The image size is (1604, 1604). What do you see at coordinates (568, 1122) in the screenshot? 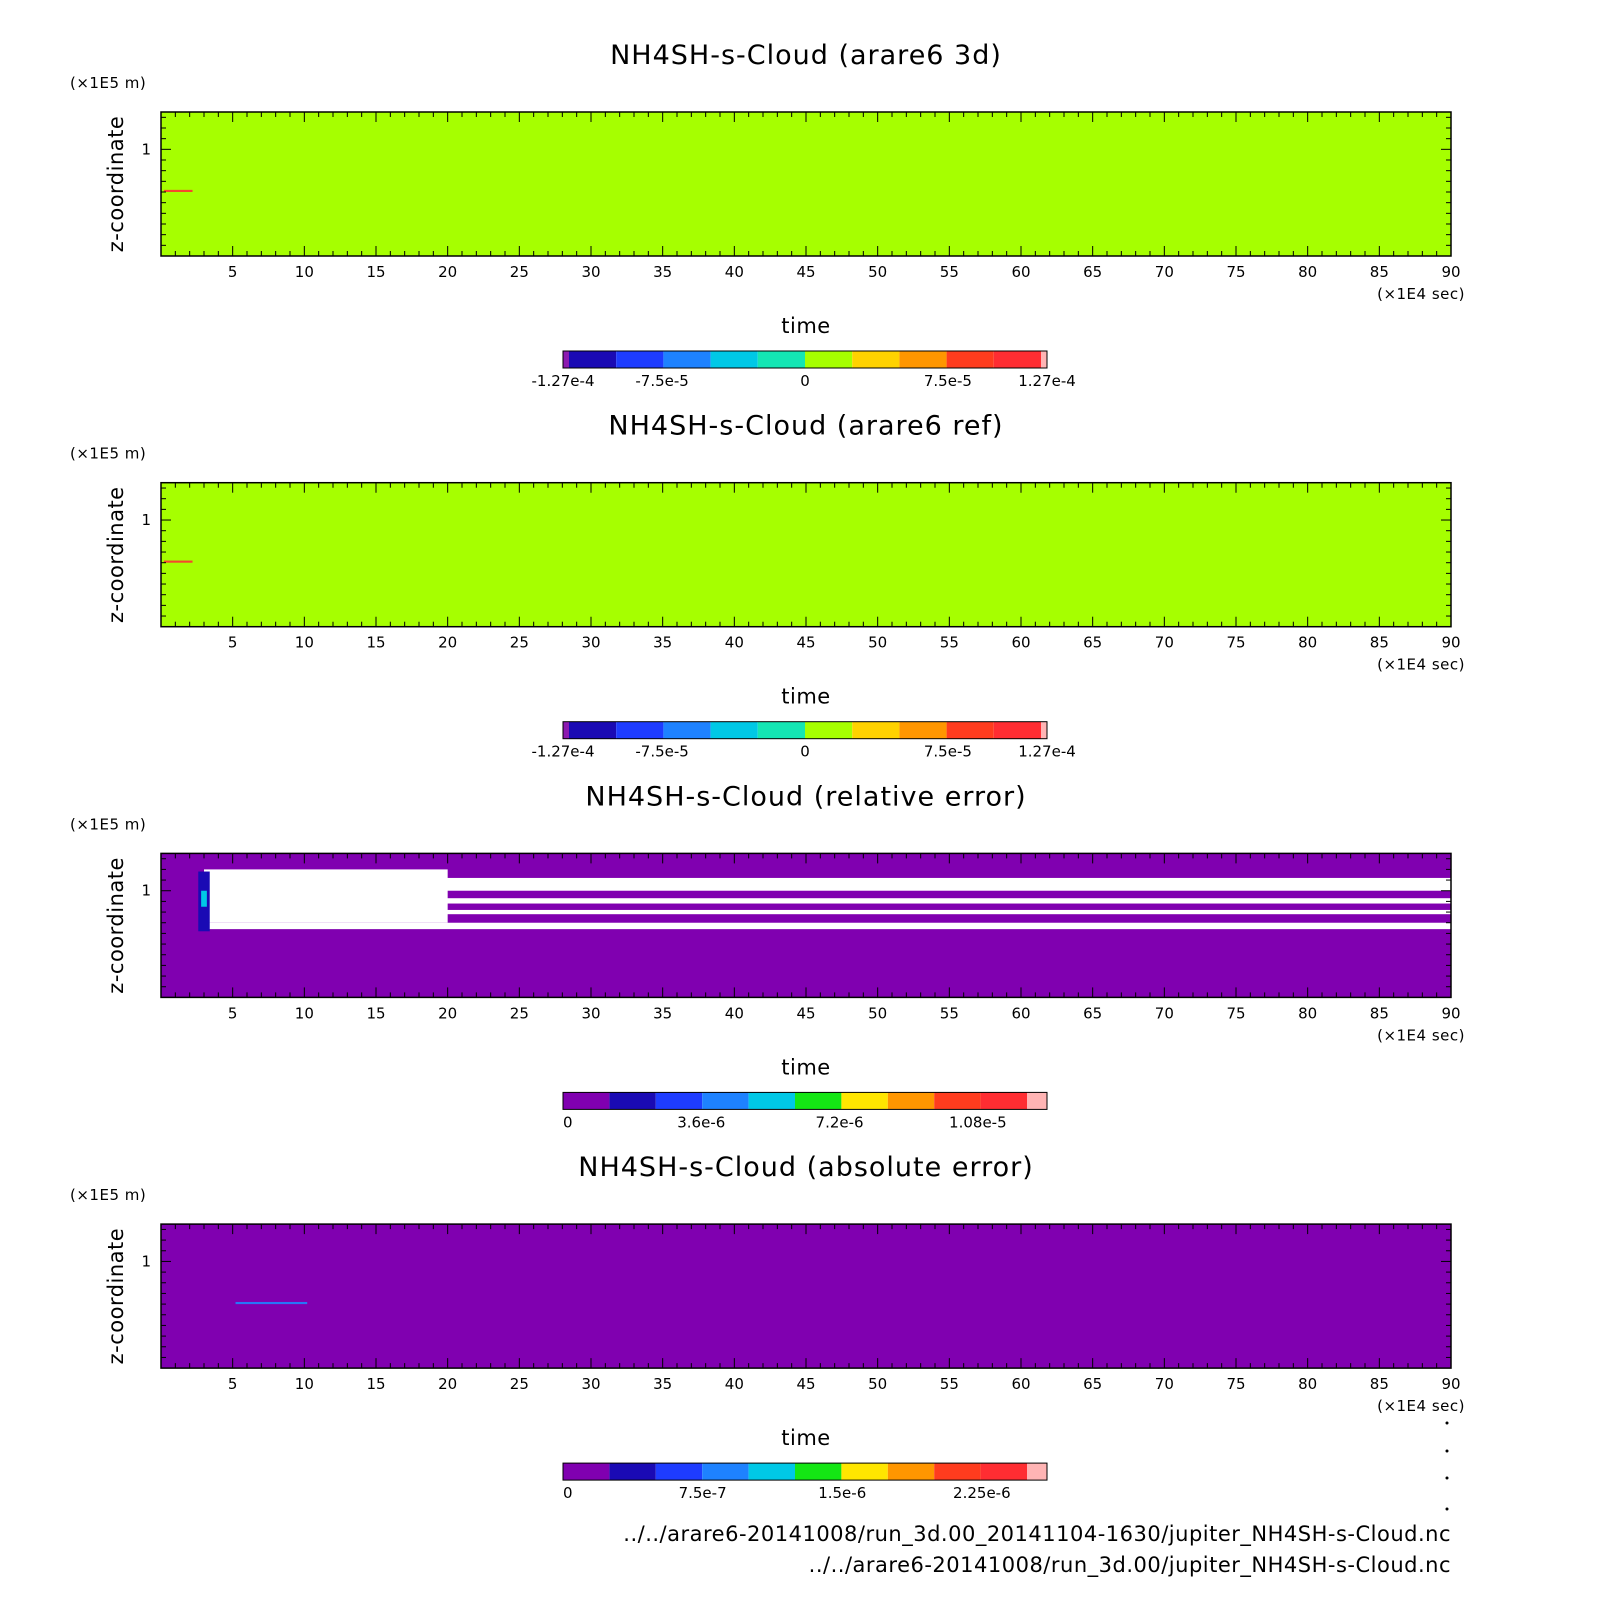
I see `colorbar-label: 0` at bounding box center [568, 1122].